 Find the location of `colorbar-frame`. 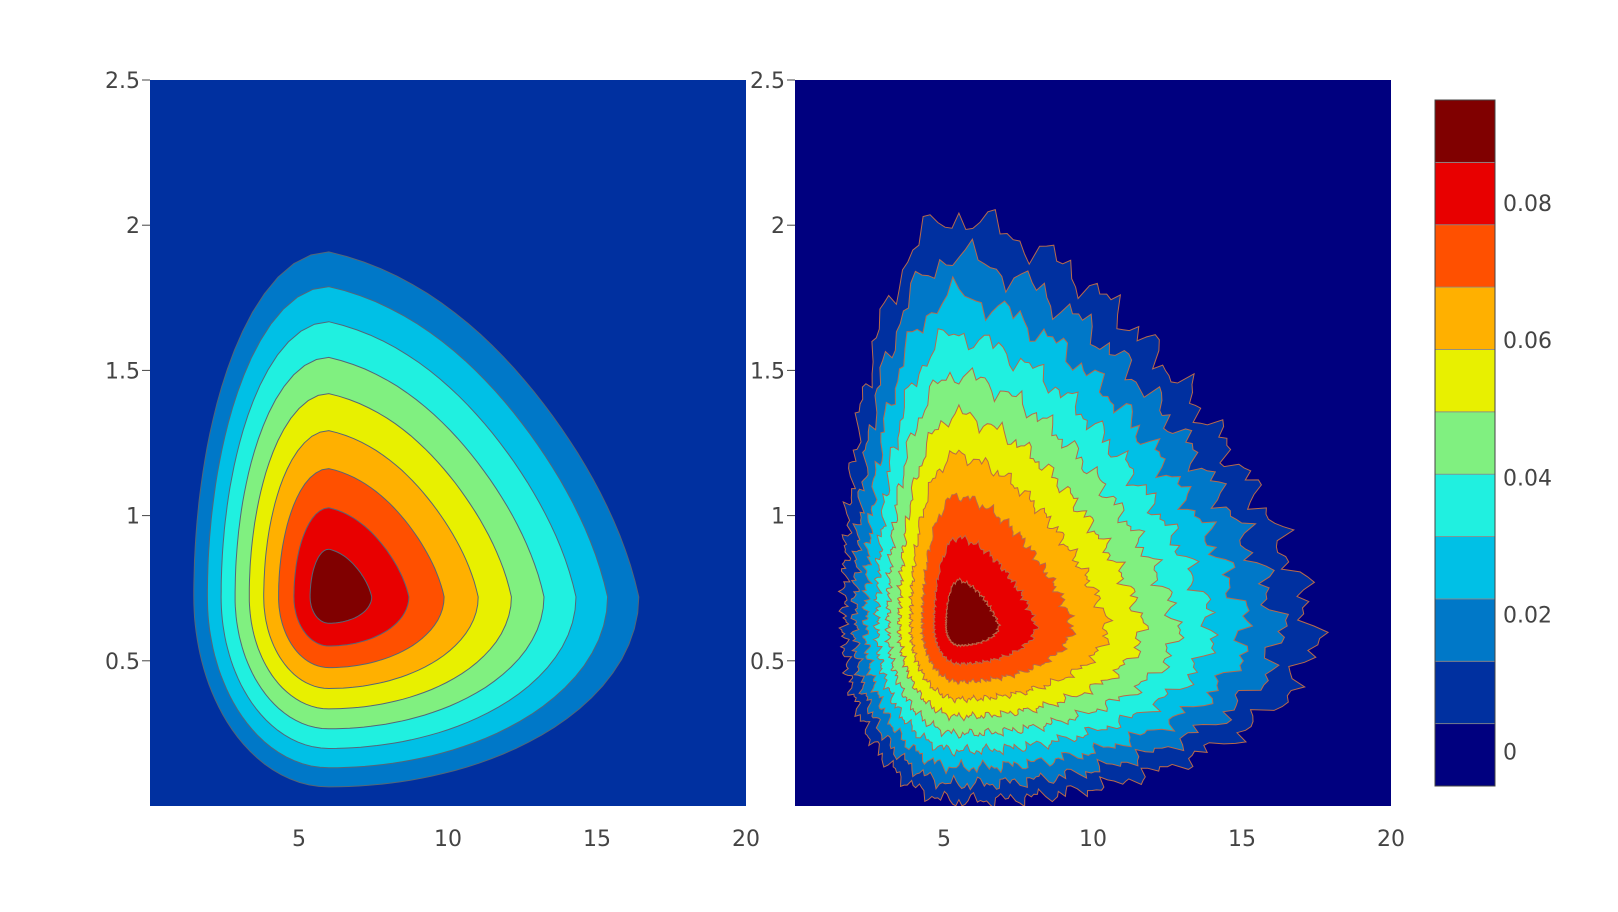

colorbar-frame is located at coordinates (1465, 443).